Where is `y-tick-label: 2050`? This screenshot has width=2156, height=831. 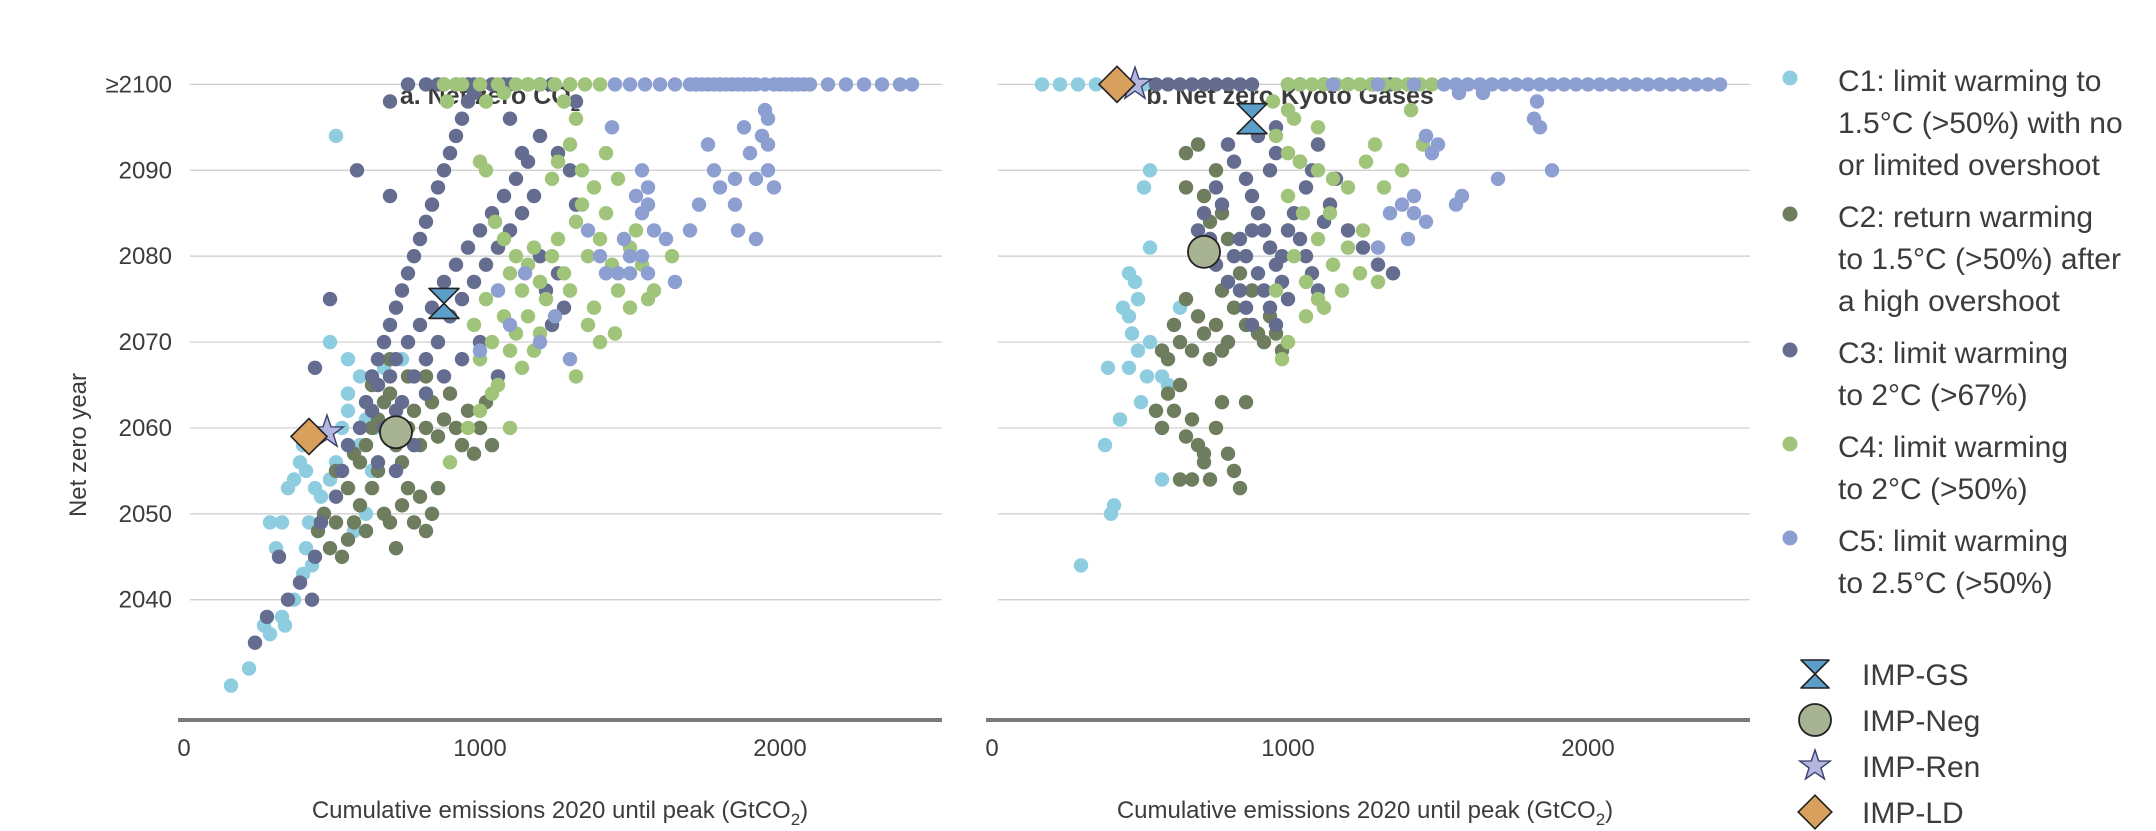 y-tick-label: 2050 is located at coordinates (145, 514).